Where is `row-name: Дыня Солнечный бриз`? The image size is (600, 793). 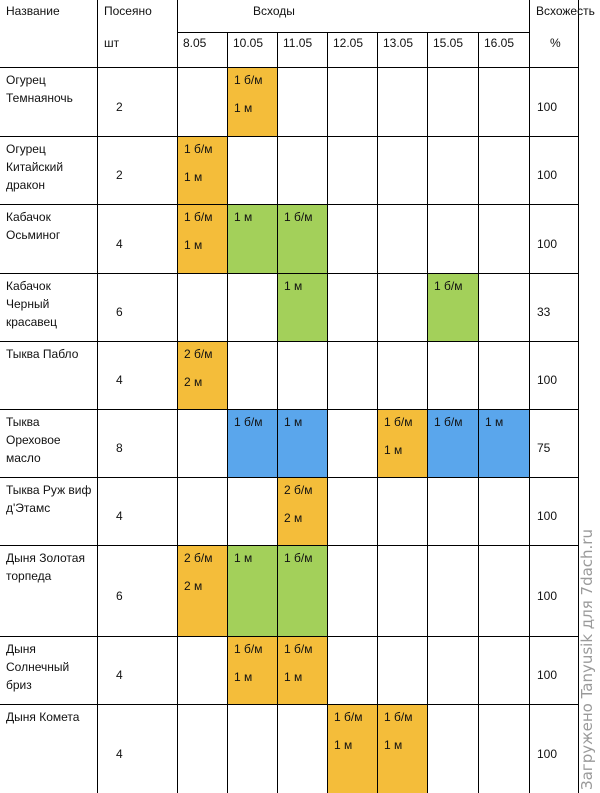
row-name: Дыня Солнечный бриз is located at coordinates (38, 667).